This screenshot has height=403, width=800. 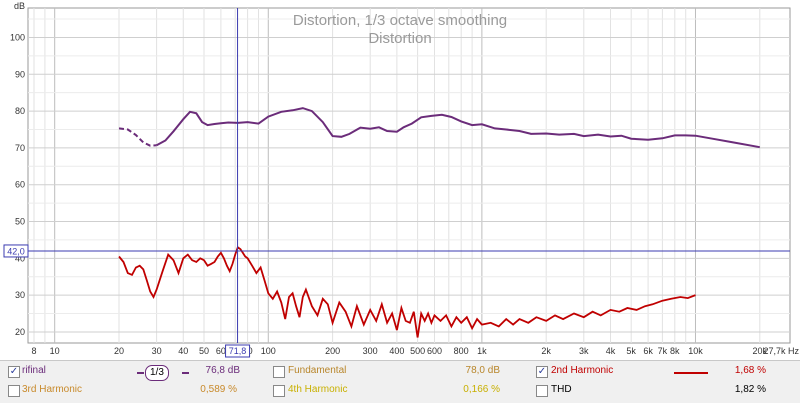 I want to click on y-tick-label: 30, so click(x=20, y=295).